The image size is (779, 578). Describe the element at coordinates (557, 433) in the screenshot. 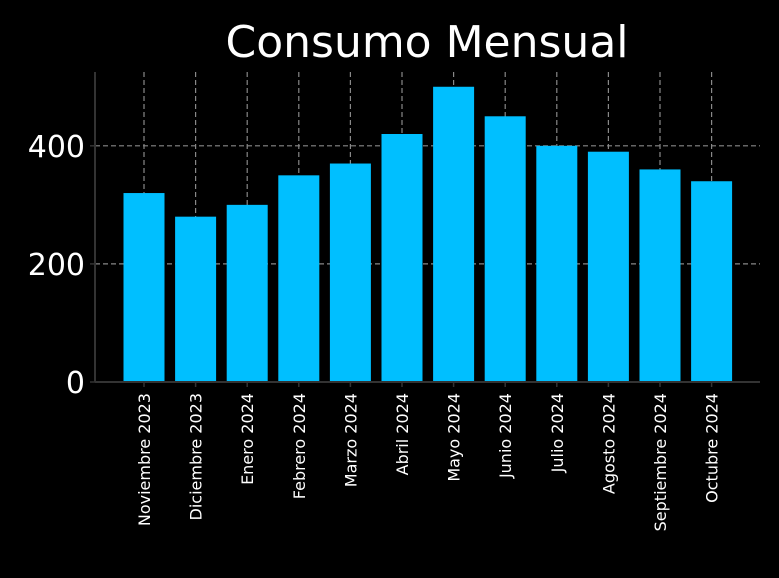

I see `xtick-label-8: Julio 2024` at that location.